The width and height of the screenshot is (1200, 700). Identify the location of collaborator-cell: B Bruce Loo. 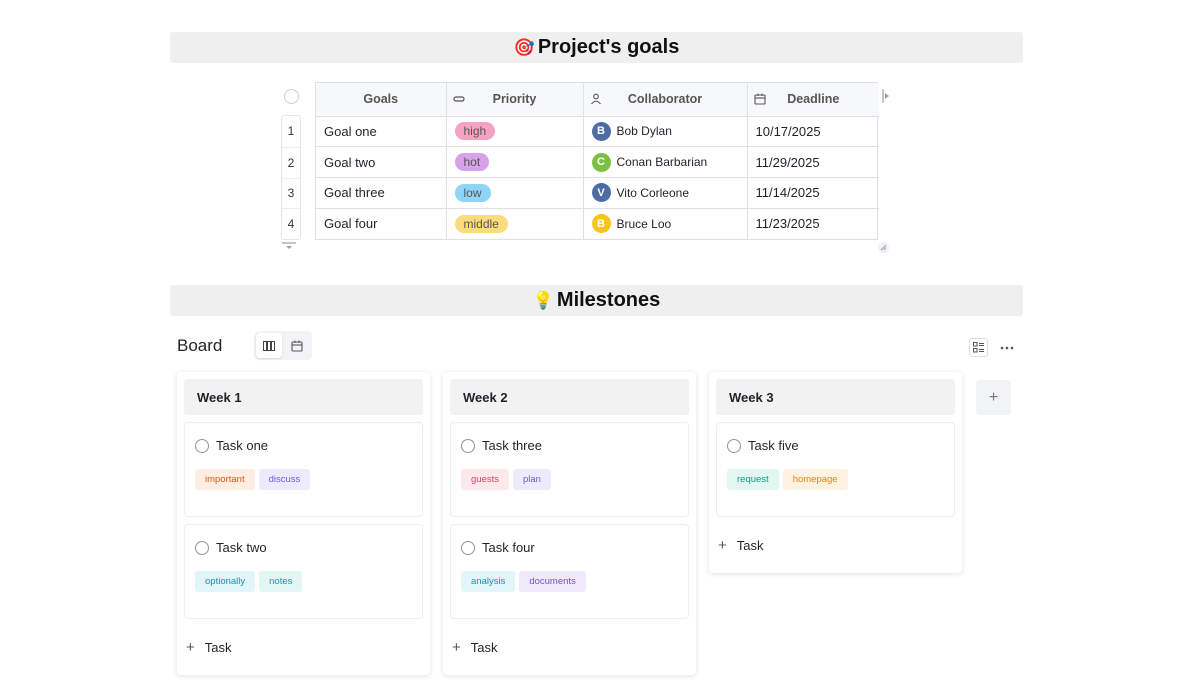
(665, 223).